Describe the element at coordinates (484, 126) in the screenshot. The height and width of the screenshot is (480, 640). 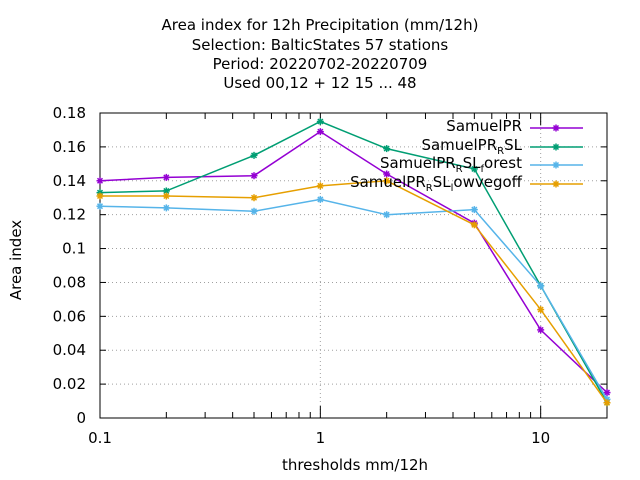
I see `legend-label: SamuelPR` at that location.